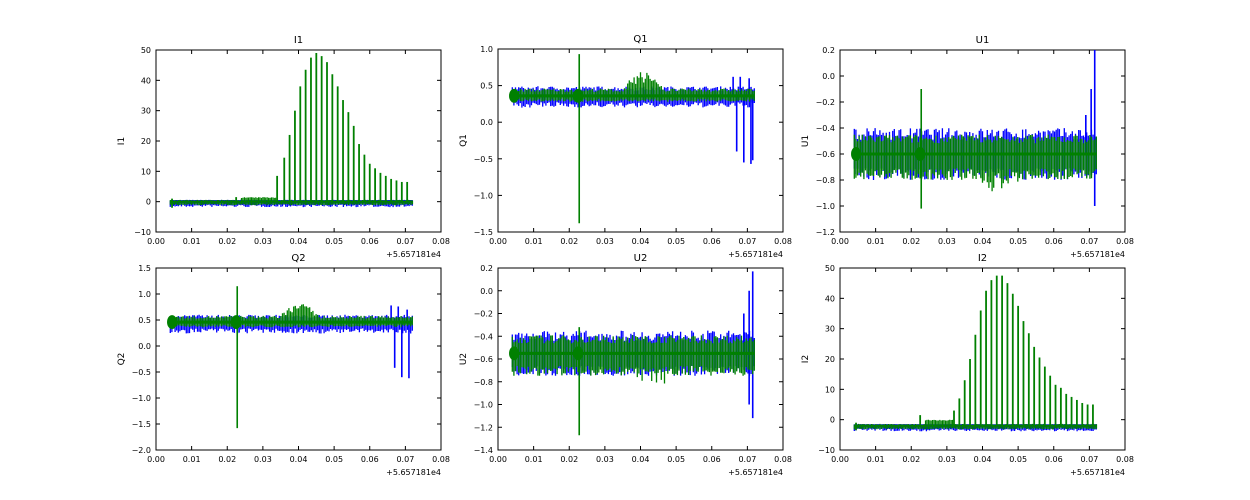  What do you see at coordinates (146, 141) in the screenshot?
I see `y-tick-label: 20` at bounding box center [146, 141].